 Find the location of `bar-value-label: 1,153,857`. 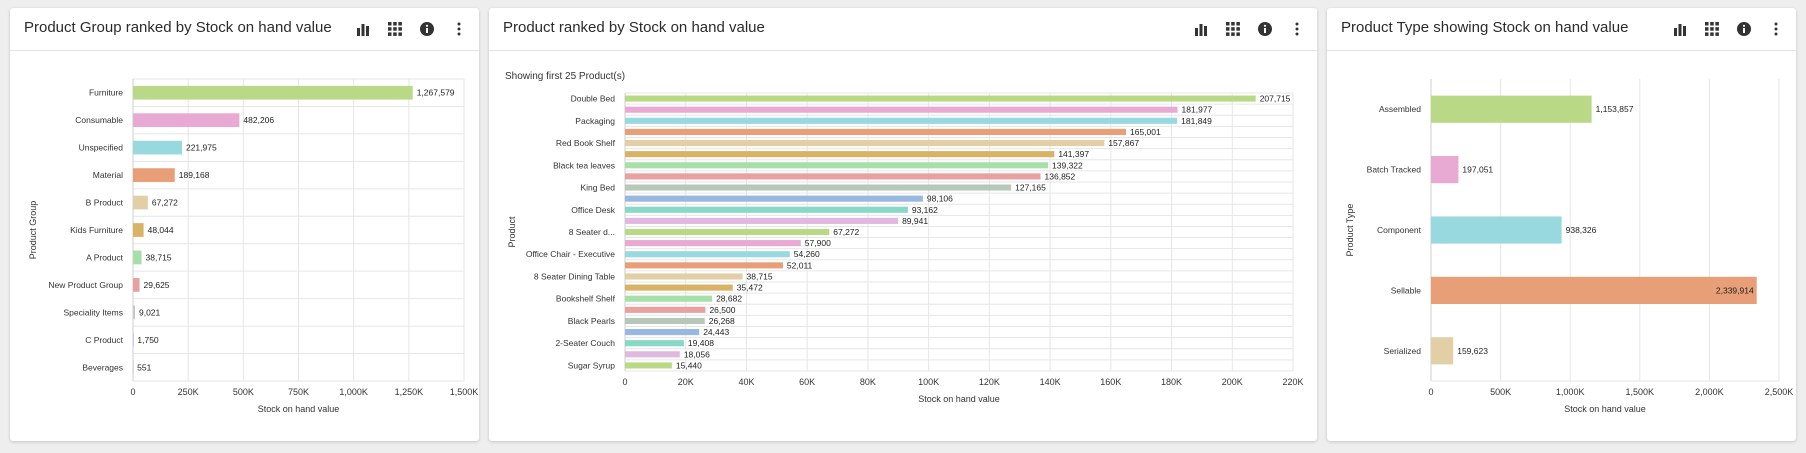

bar-value-label: 1,153,857 is located at coordinates (1615, 109).